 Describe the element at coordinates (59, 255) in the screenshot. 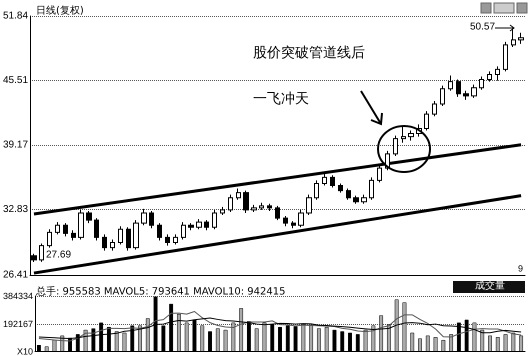

I see `annotation: 27.69` at that location.